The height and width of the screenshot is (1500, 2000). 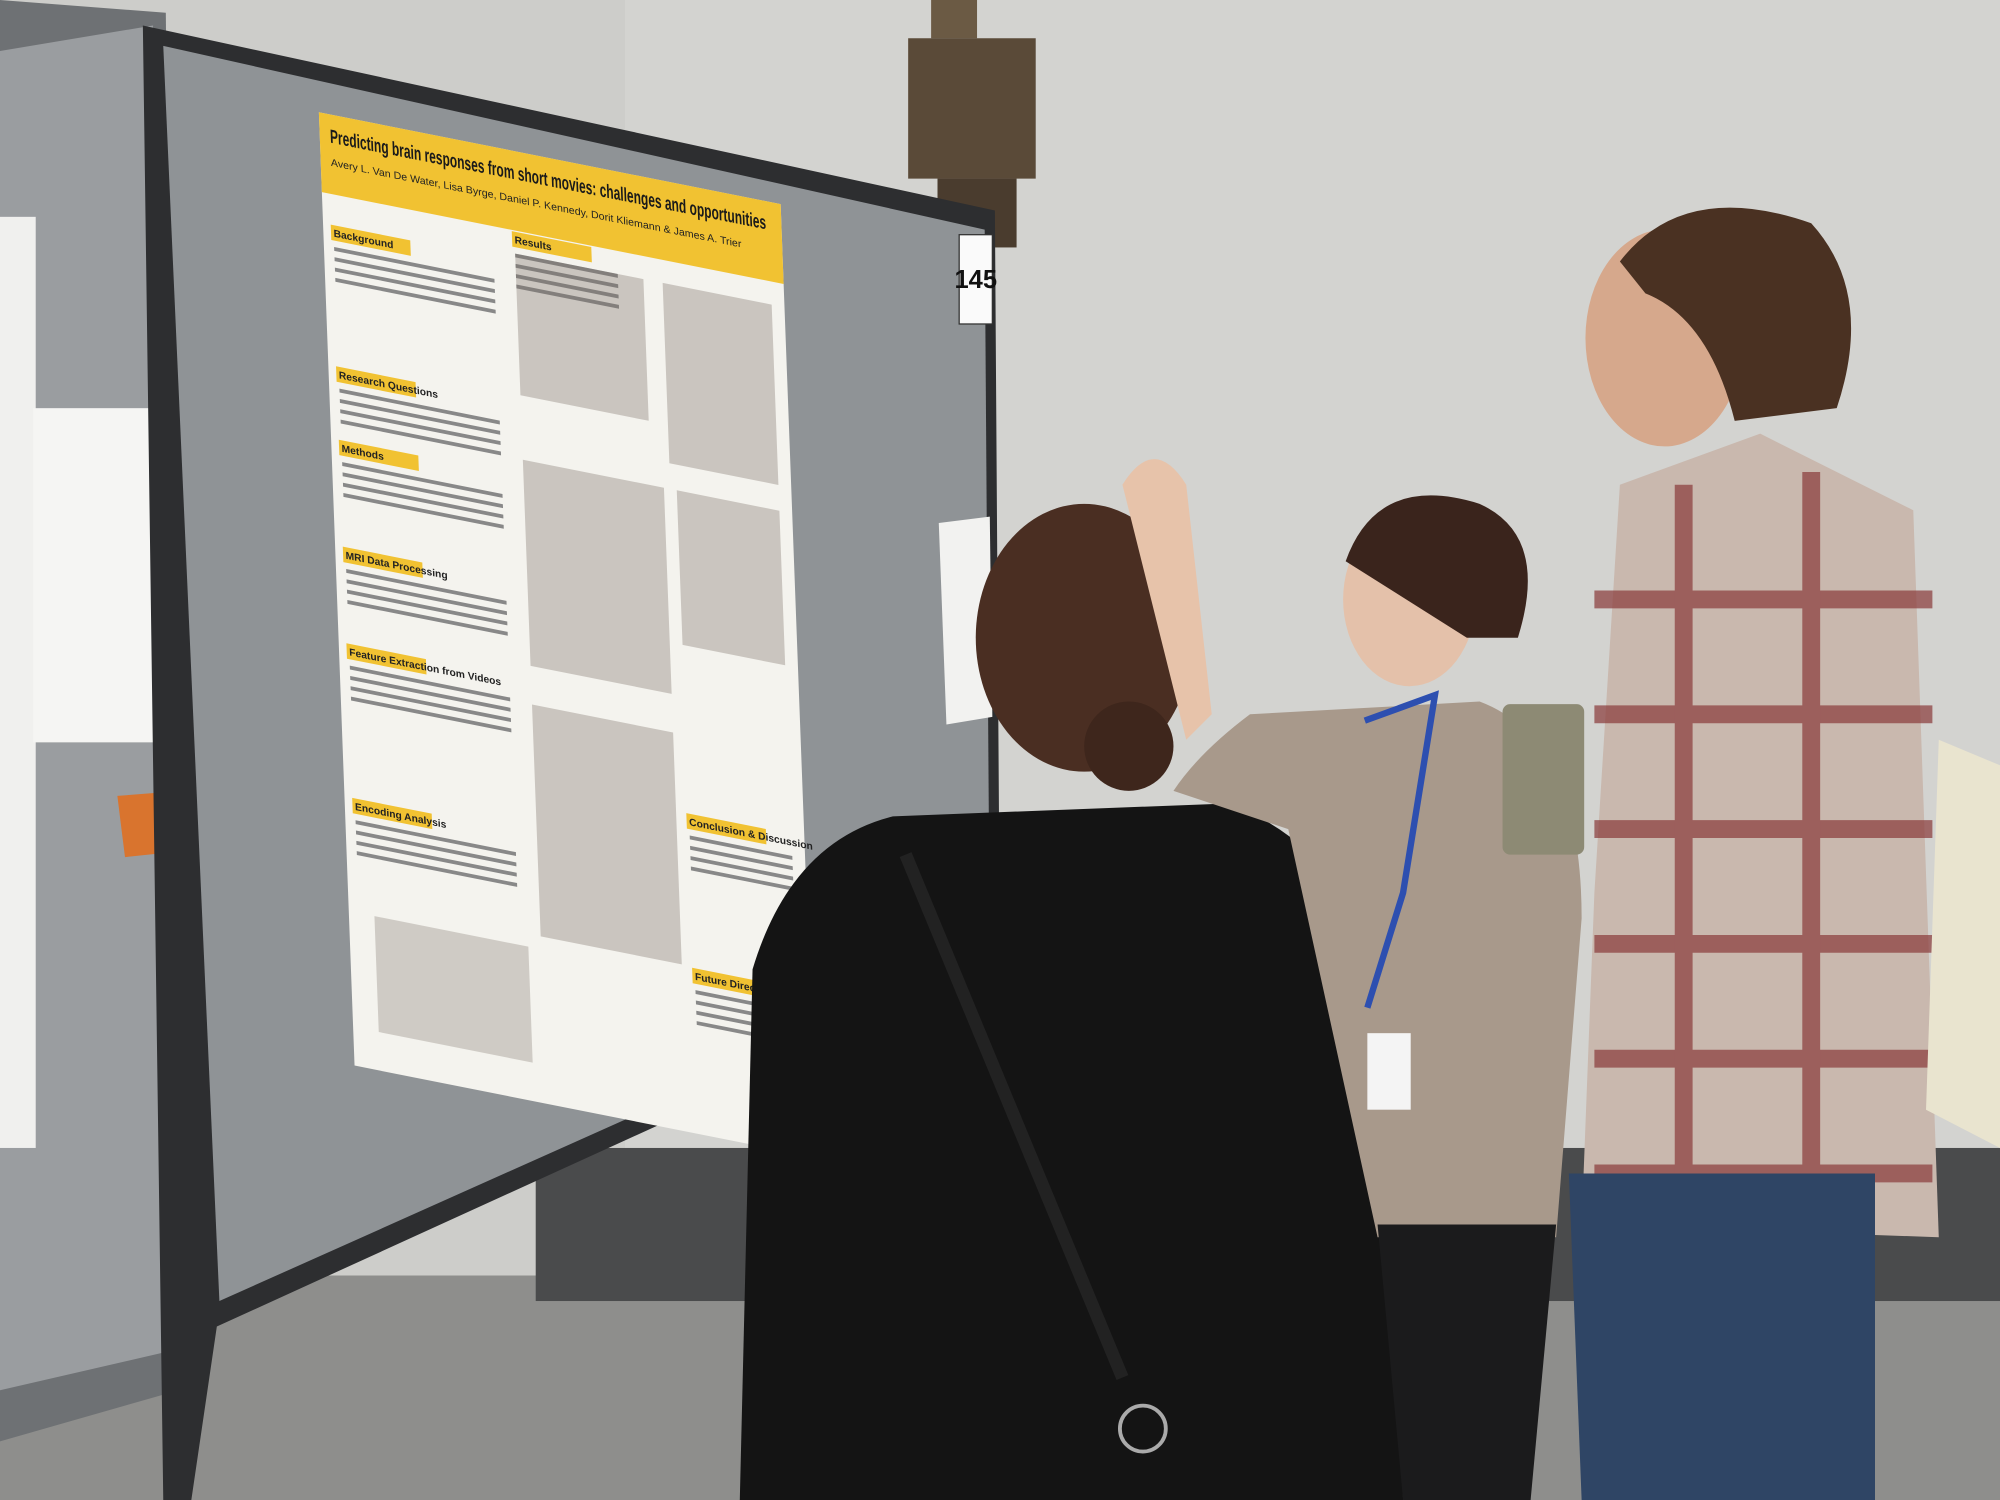 I want to click on lamp-stem, so click(x=954, y=19).